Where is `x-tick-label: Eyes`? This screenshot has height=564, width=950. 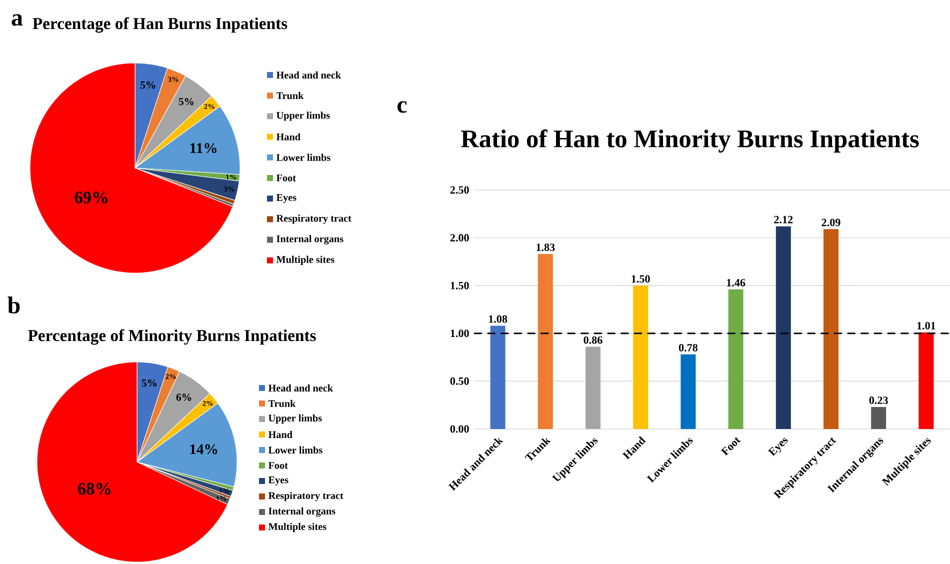 x-tick-label: Eyes is located at coordinates (778, 447).